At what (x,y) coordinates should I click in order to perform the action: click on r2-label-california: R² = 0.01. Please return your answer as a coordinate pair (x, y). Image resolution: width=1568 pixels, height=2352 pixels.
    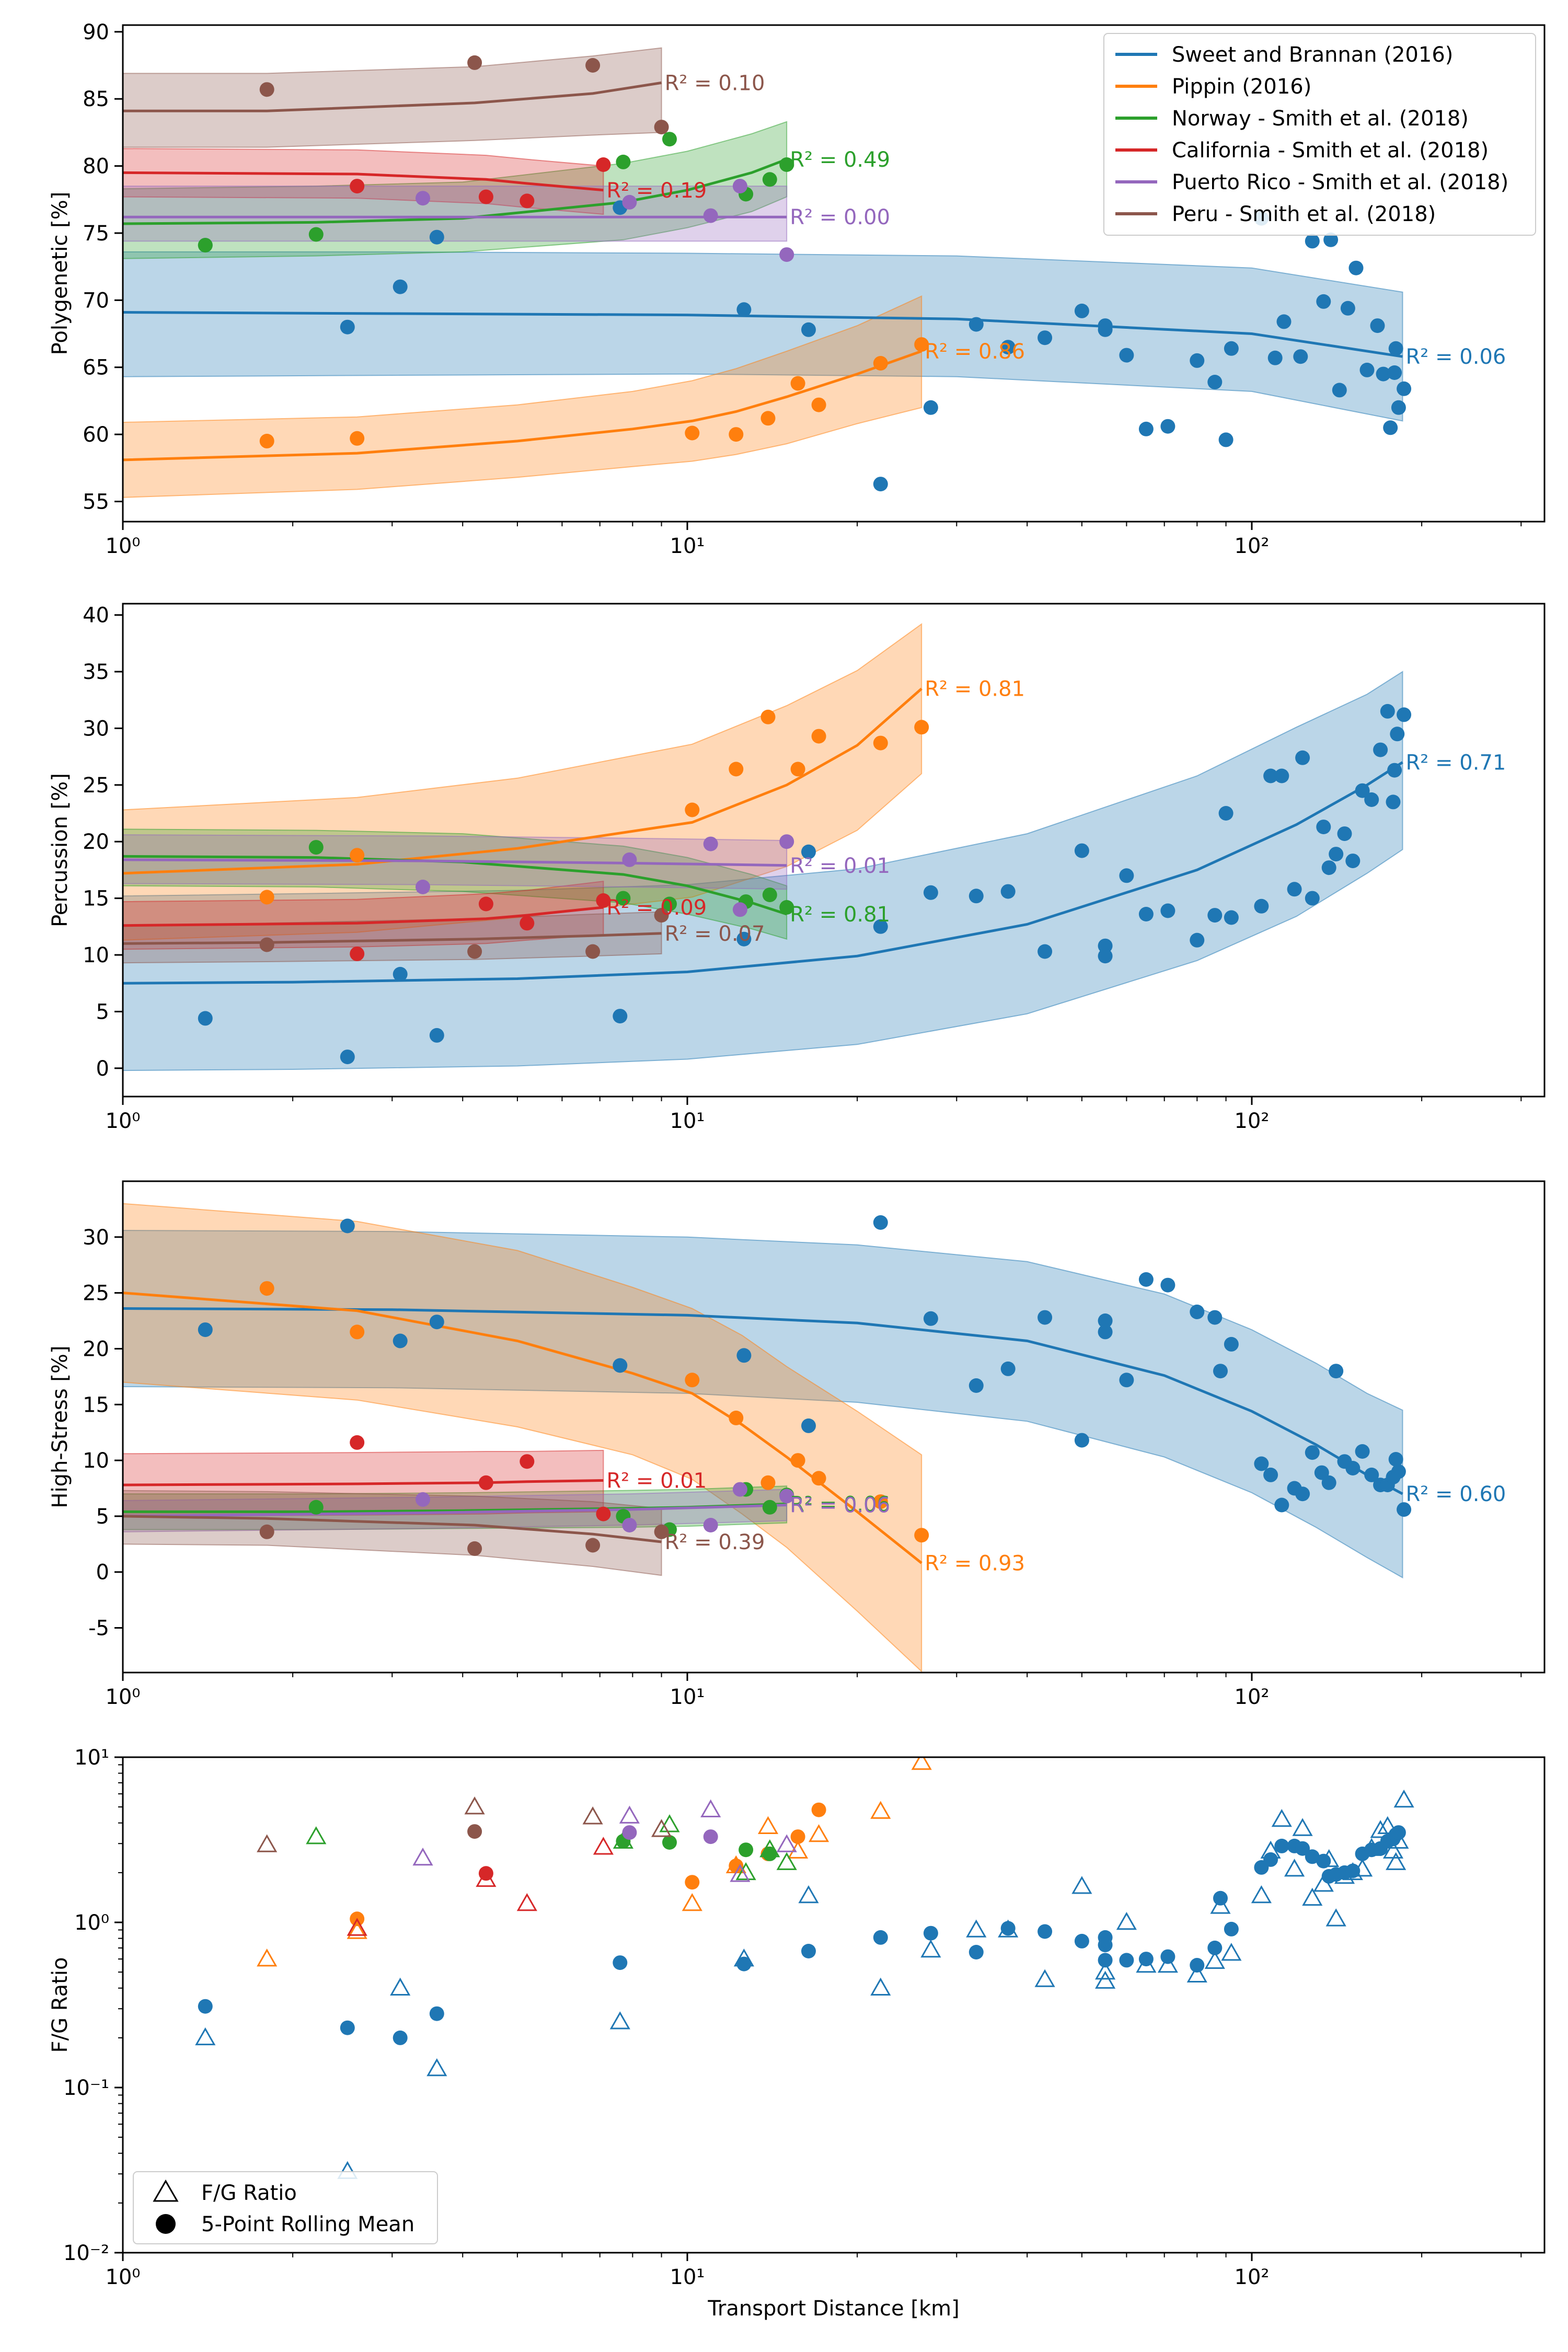
    Looking at the image, I should click on (656, 1481).